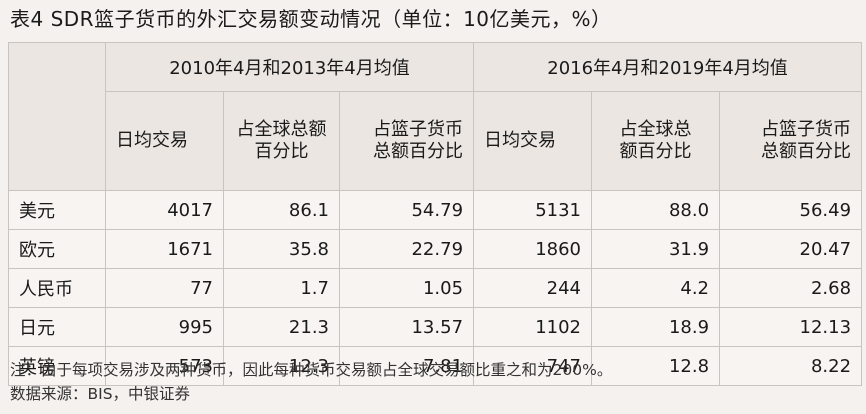 Image resolution: width=866 pixels, height=414 pixels. I want to click on currency-label: 人民币, so click(57, 288).